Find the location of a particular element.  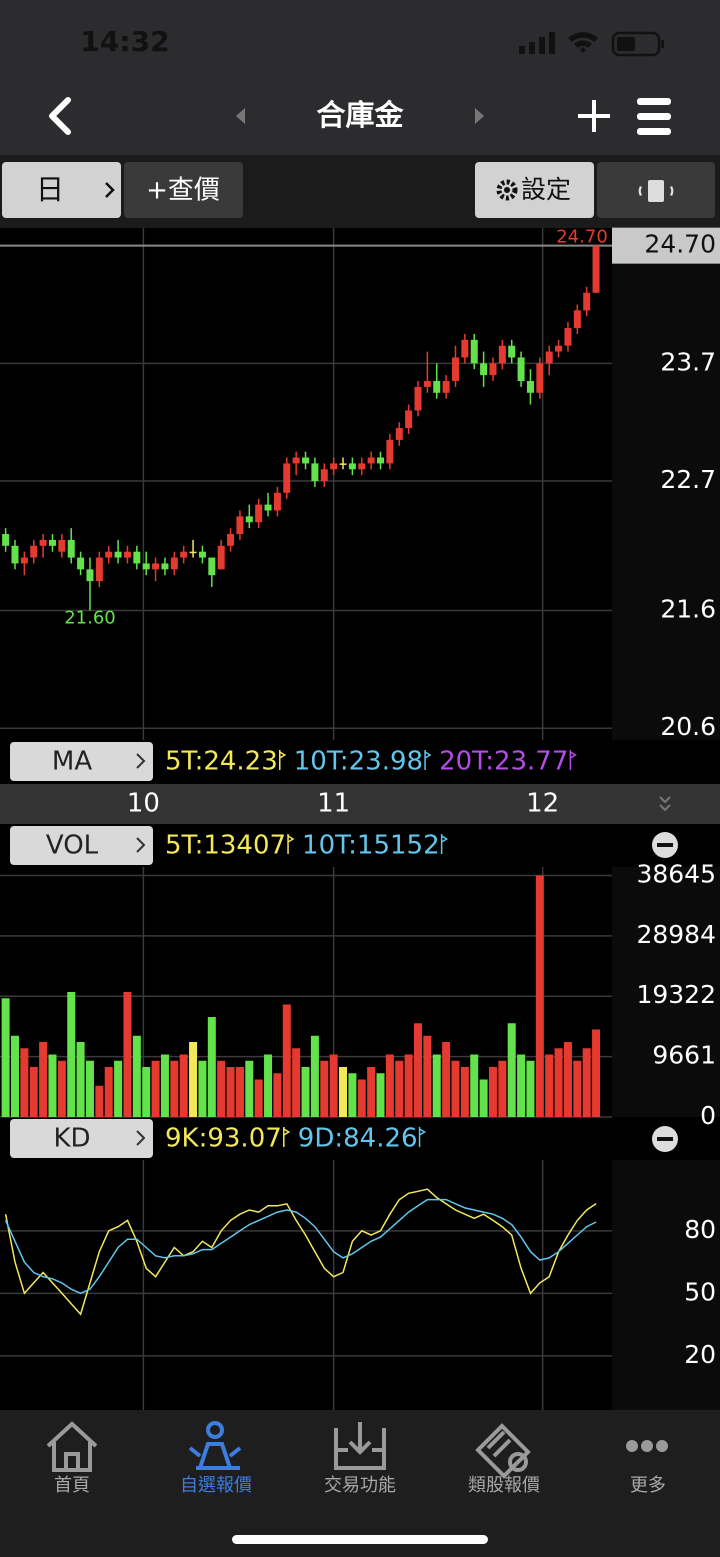

indicator-value: 5T:24.23 is located at coordinates (221, 762).